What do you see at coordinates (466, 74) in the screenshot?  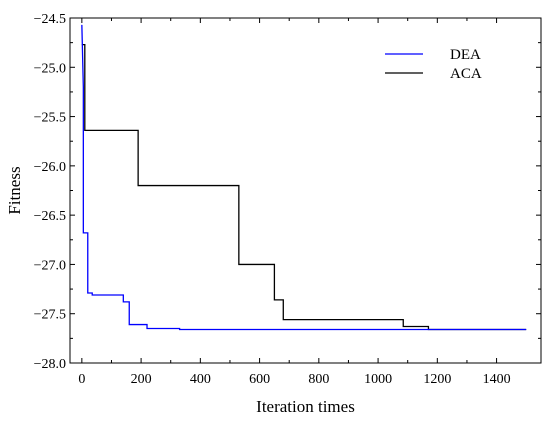 I see `legend-label-aca: ACA` at bounding box center [466, 74].